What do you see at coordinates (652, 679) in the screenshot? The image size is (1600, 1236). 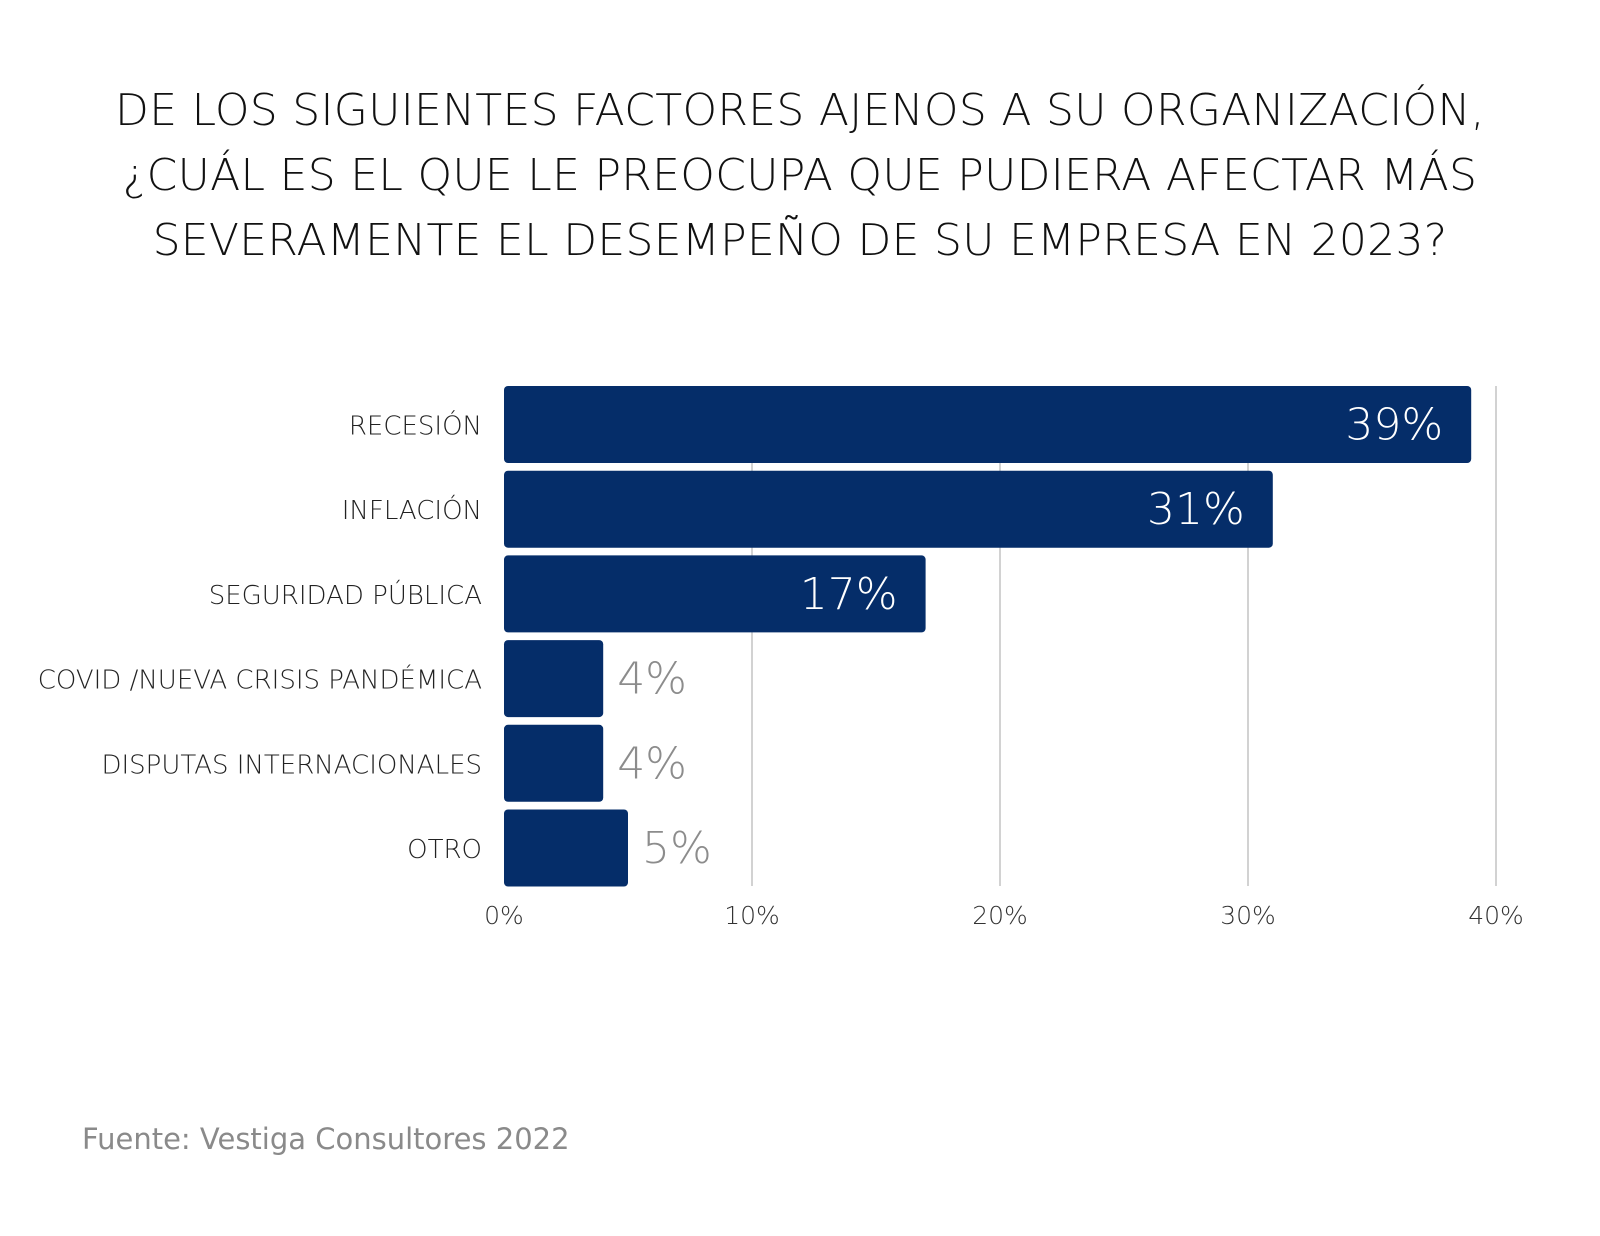 I see `data-label-3: 4%` at bounding box center [652, 679].